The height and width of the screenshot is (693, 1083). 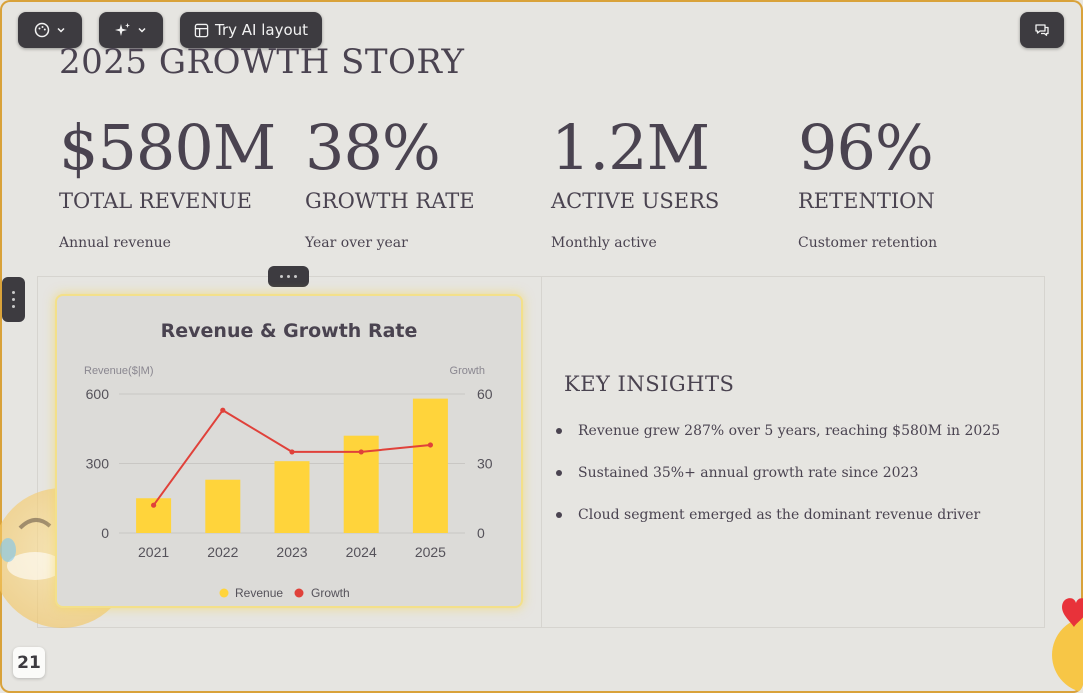 What do you see at coordinates (119, 371) in the screenshot?
I see `y-axis-left-title: Revenue($|M)` at bounding box center [119, 371].